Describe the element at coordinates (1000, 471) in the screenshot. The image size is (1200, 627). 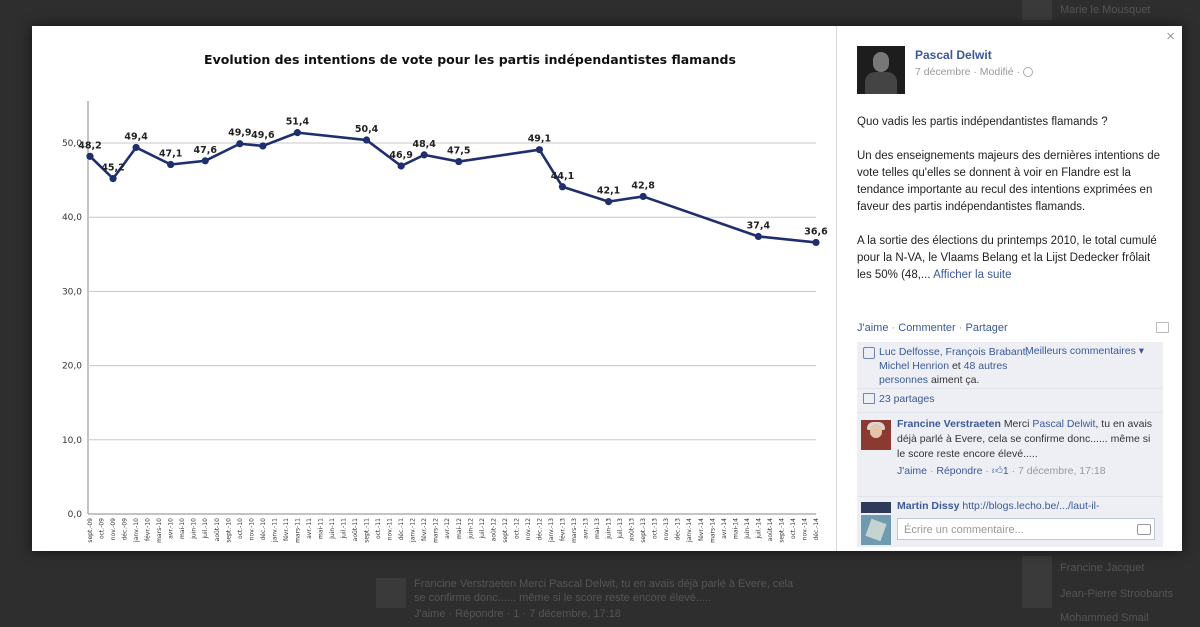
I see `comment-likes-count: 👍︎1` at that location.